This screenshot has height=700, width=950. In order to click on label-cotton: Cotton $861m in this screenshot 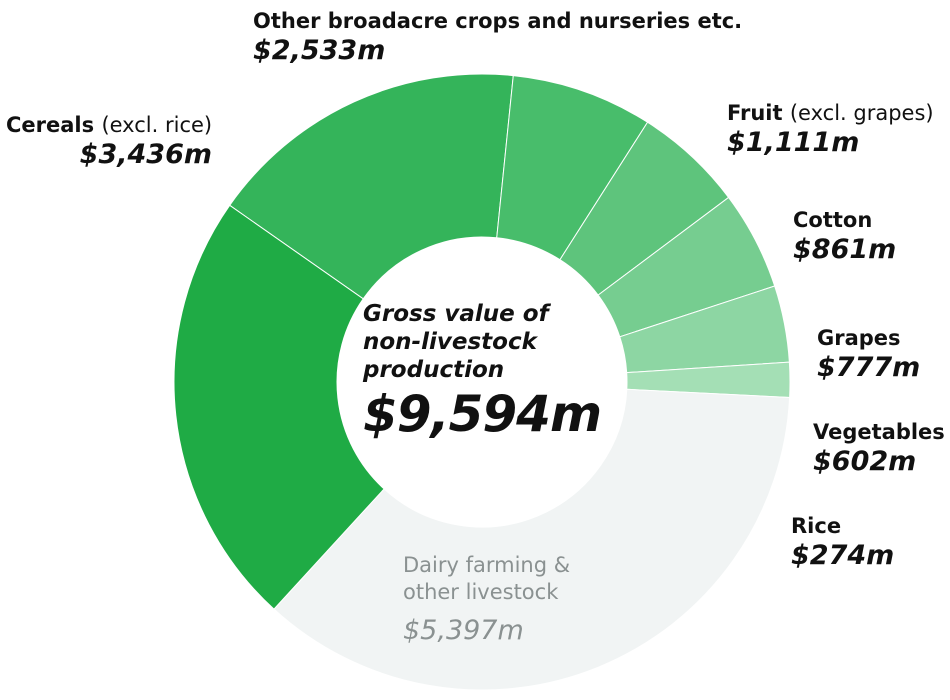, I will do `click(845, 236)`.